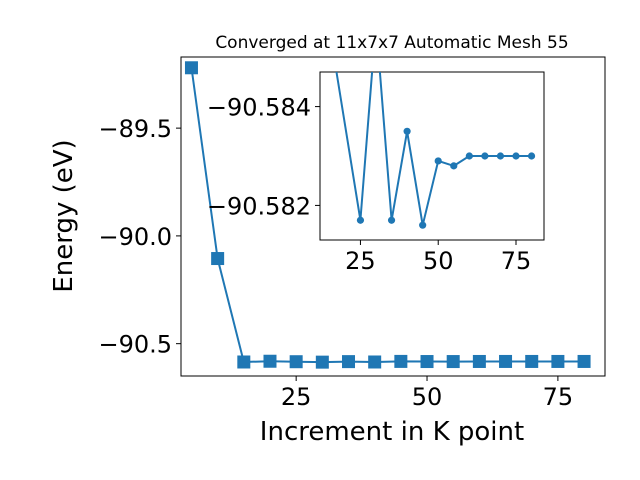 This screenshot has width=640, height=480. What do you see at coordinates (64, 215) in the screenshot?
I see `y-axis-label: Energy (eV)` at bounding box center [64, 215].